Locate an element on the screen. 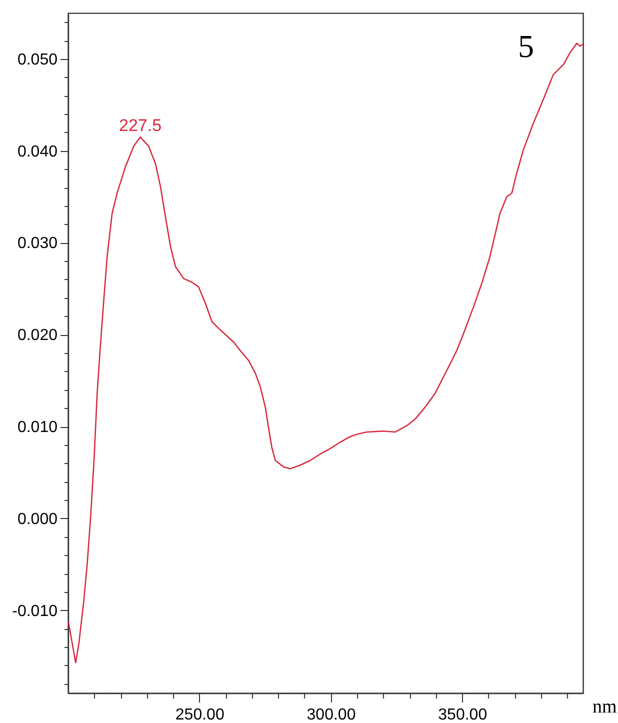 The image size is (618, 723). y-tick-label: 0.000 is located at coordinates (37, 519).